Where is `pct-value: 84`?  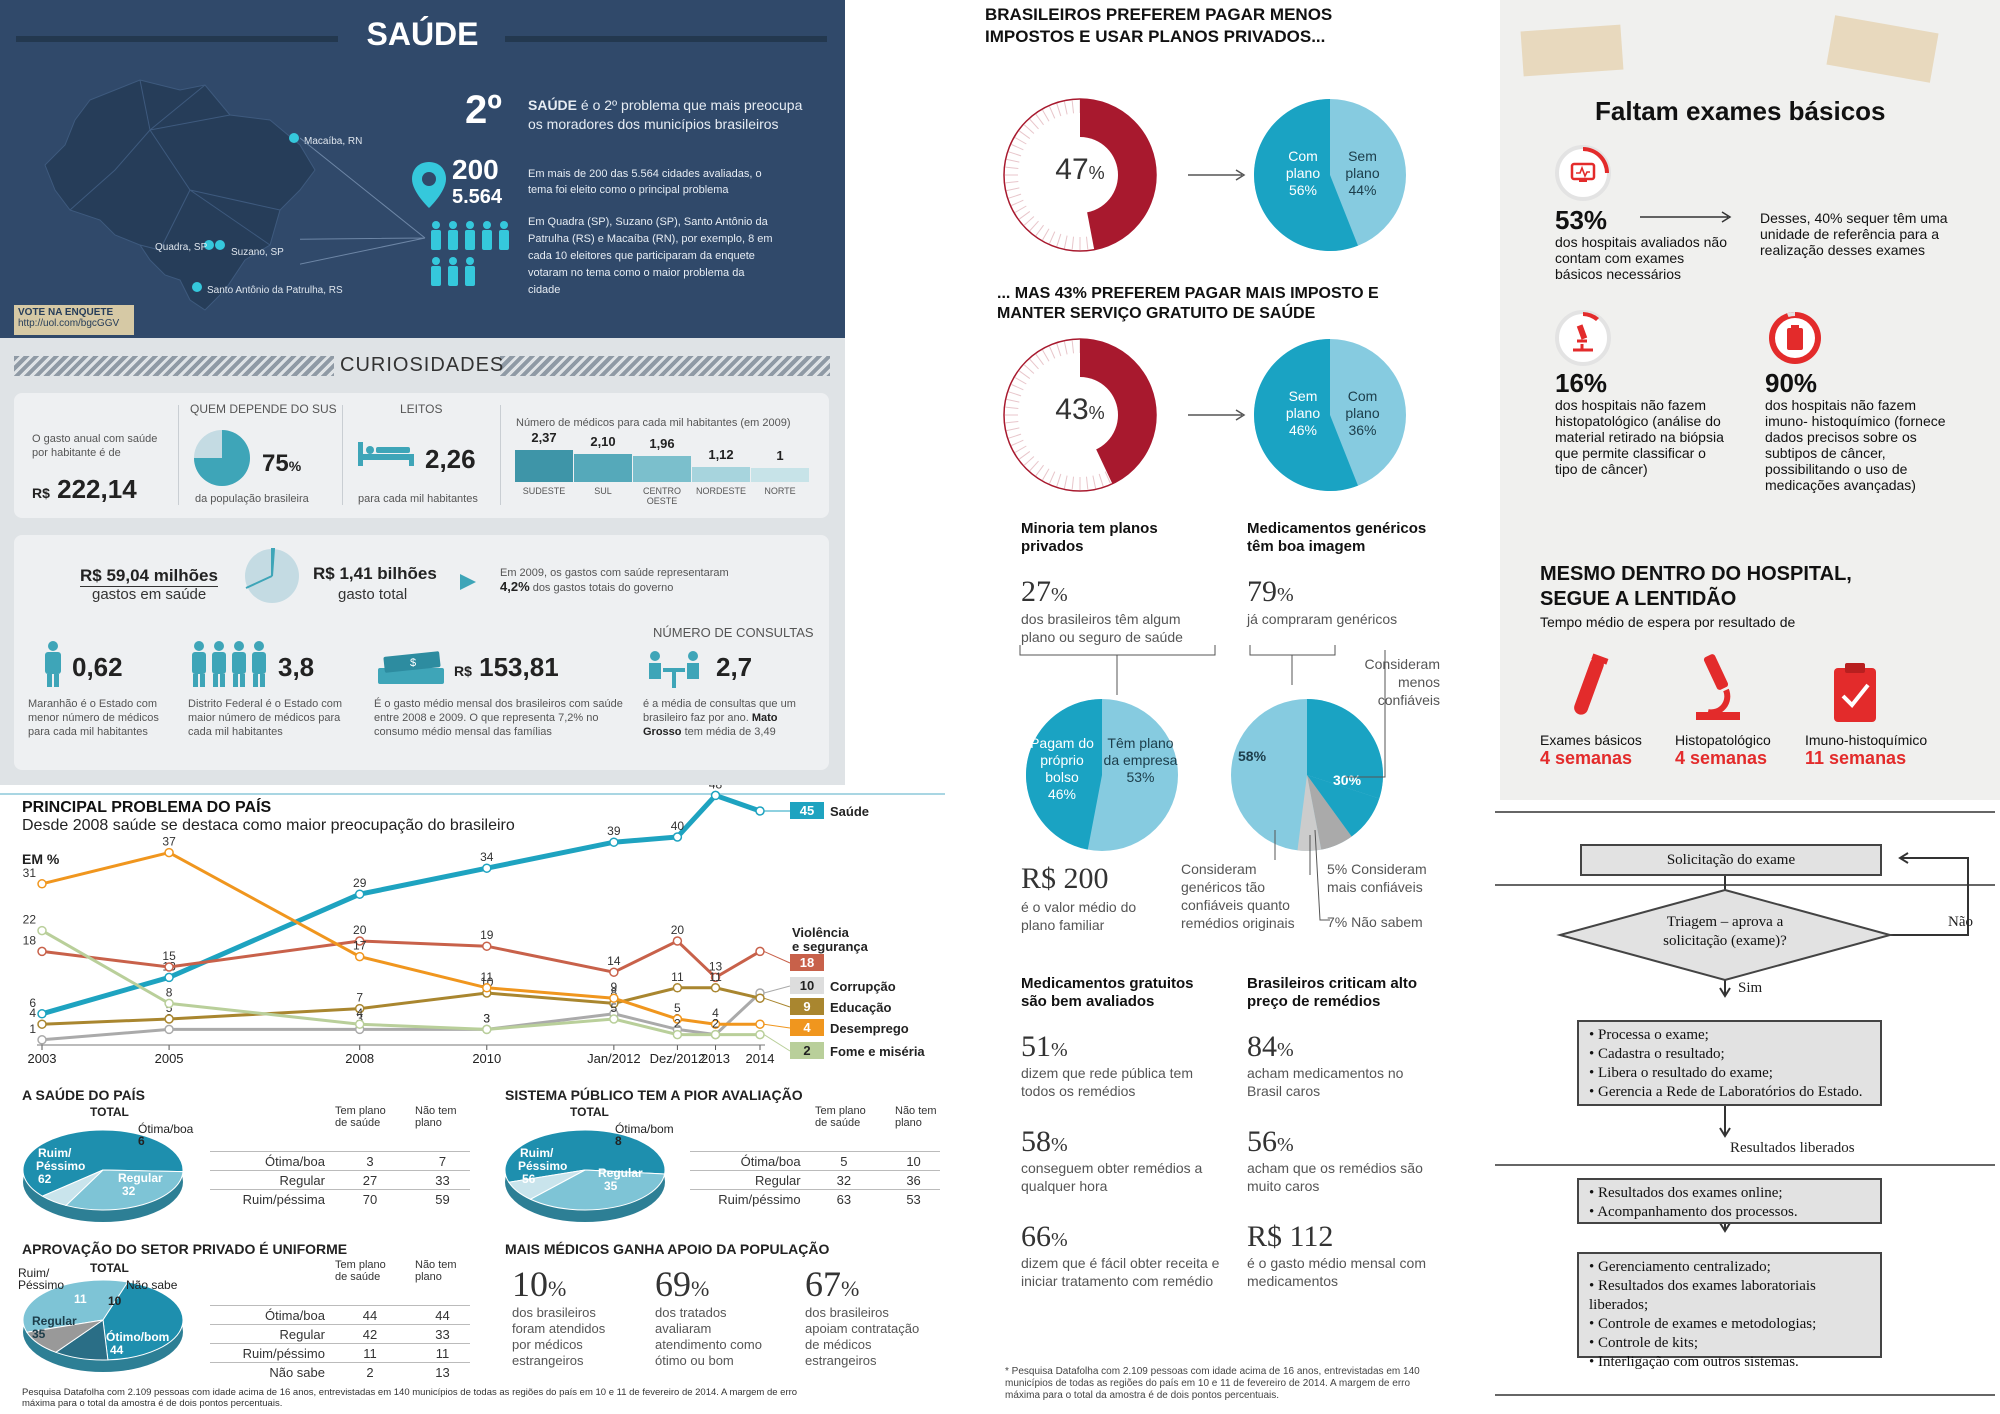 pct-value: 84 is located at coordinates (1262, 1046).